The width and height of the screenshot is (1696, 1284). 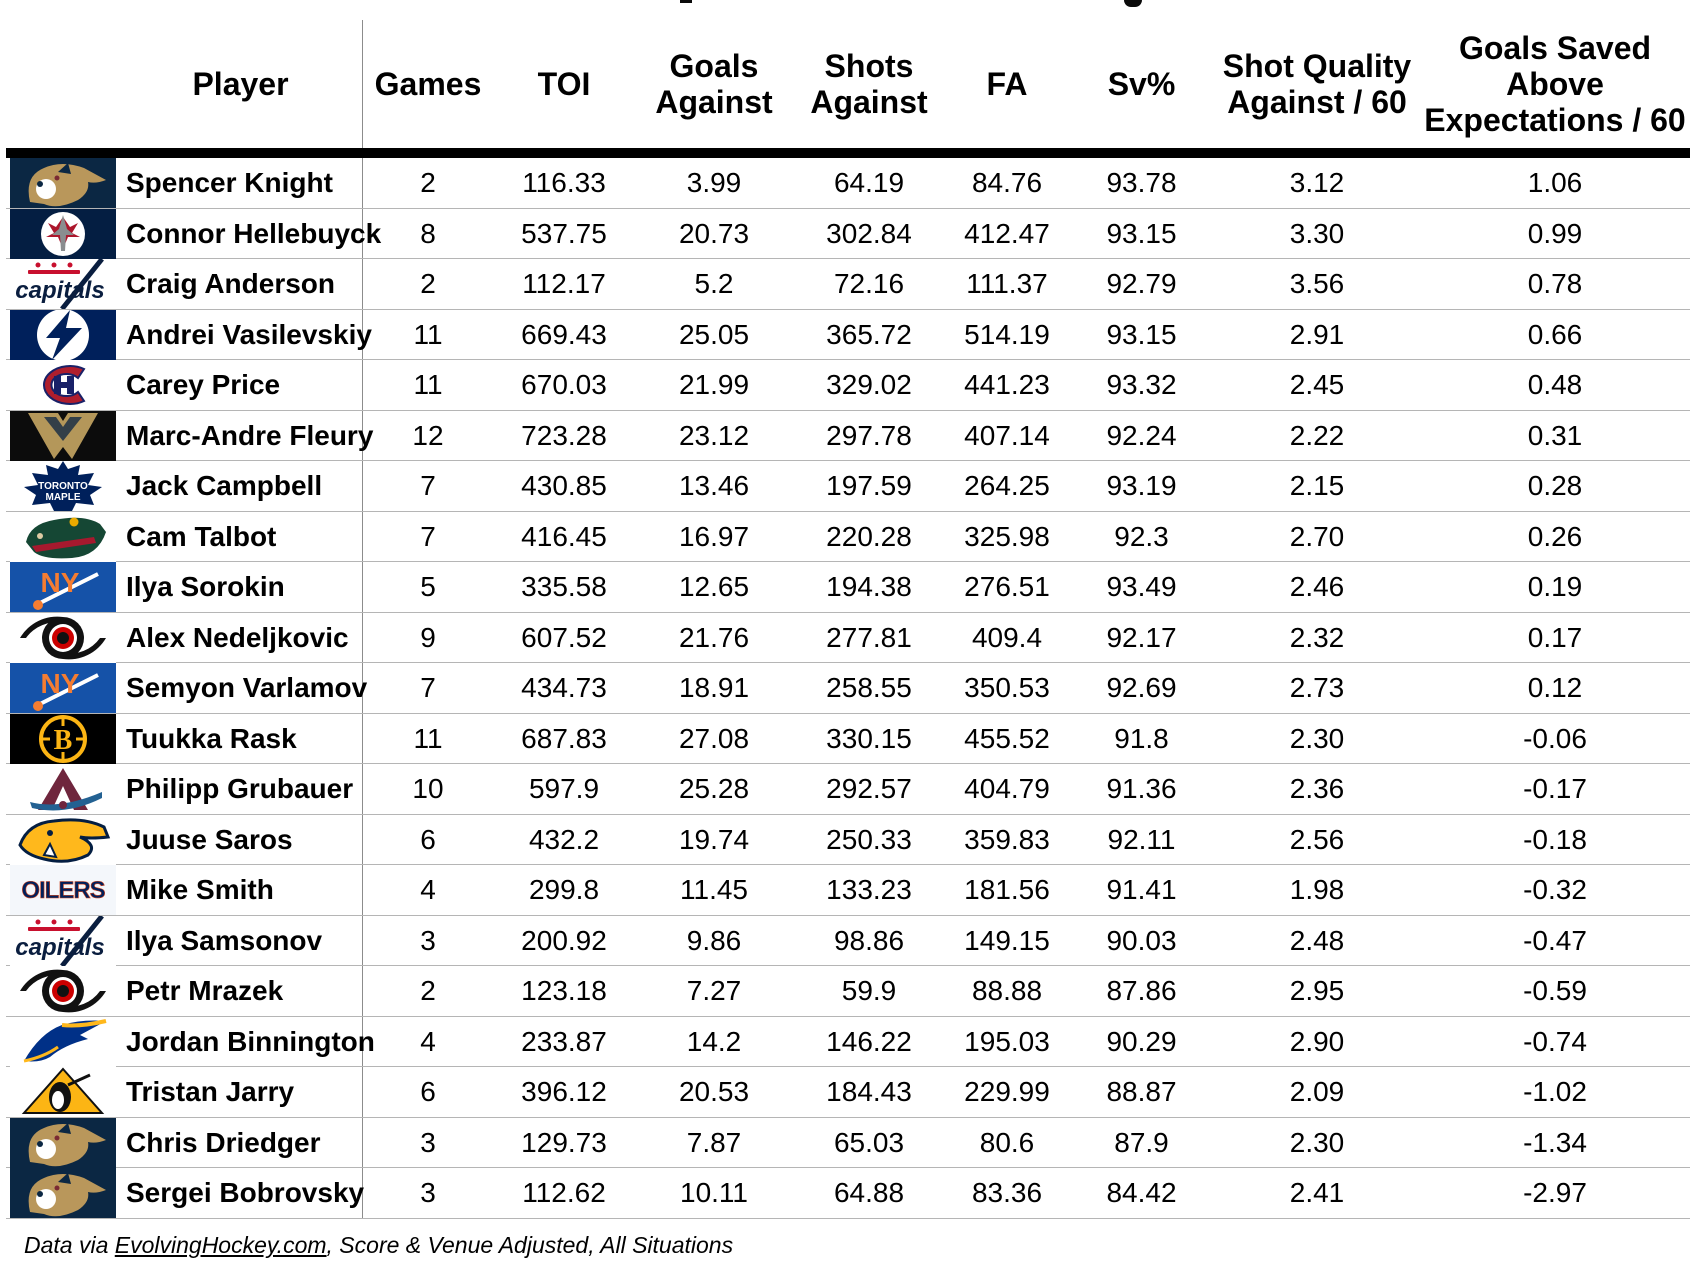 What do you see at coordinates (63, 183) in the screenshot?
I see `florida-panthers-logo` at bounding box center [63, 183].